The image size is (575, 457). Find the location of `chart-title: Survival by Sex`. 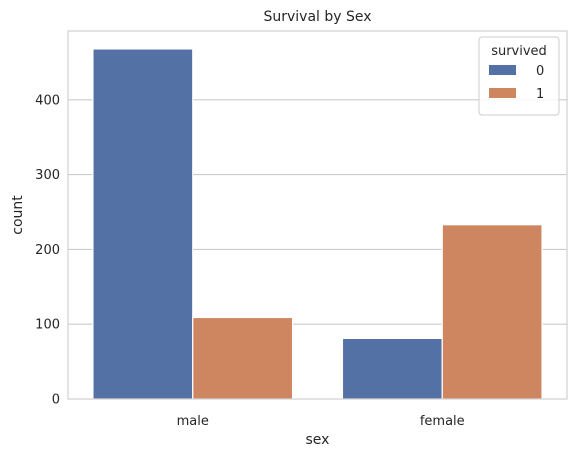

chart-title: Survival by Sex is located at coordinates (317, 17).